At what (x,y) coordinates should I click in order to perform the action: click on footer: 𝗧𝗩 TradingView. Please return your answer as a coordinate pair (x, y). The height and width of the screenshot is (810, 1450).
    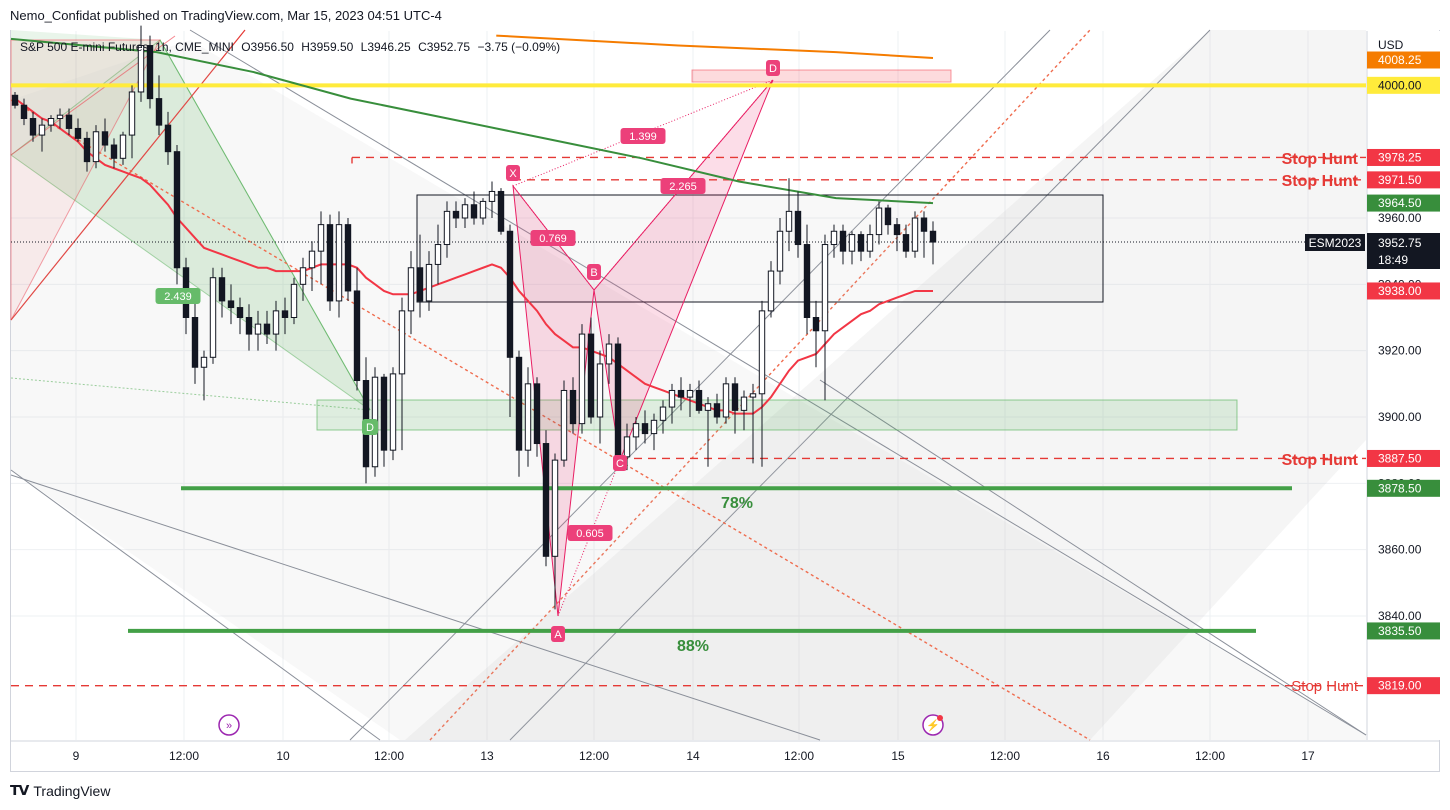
    Looking at the image, I should click on (60, 790).